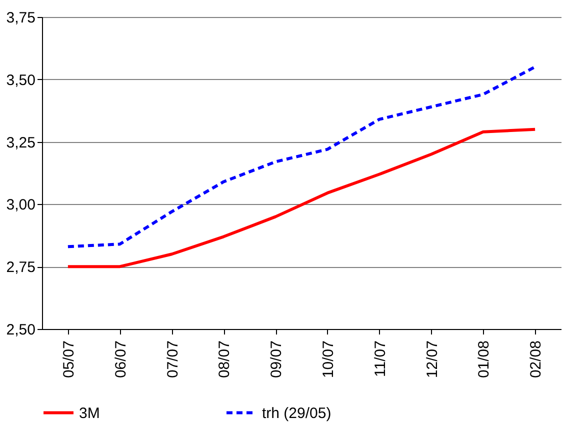 The image size is (573, 426). What do you see at coordinates (69, 359) in the screenshot?
I see `x-tick-label: 05/07` at bounding box center [69, 359].